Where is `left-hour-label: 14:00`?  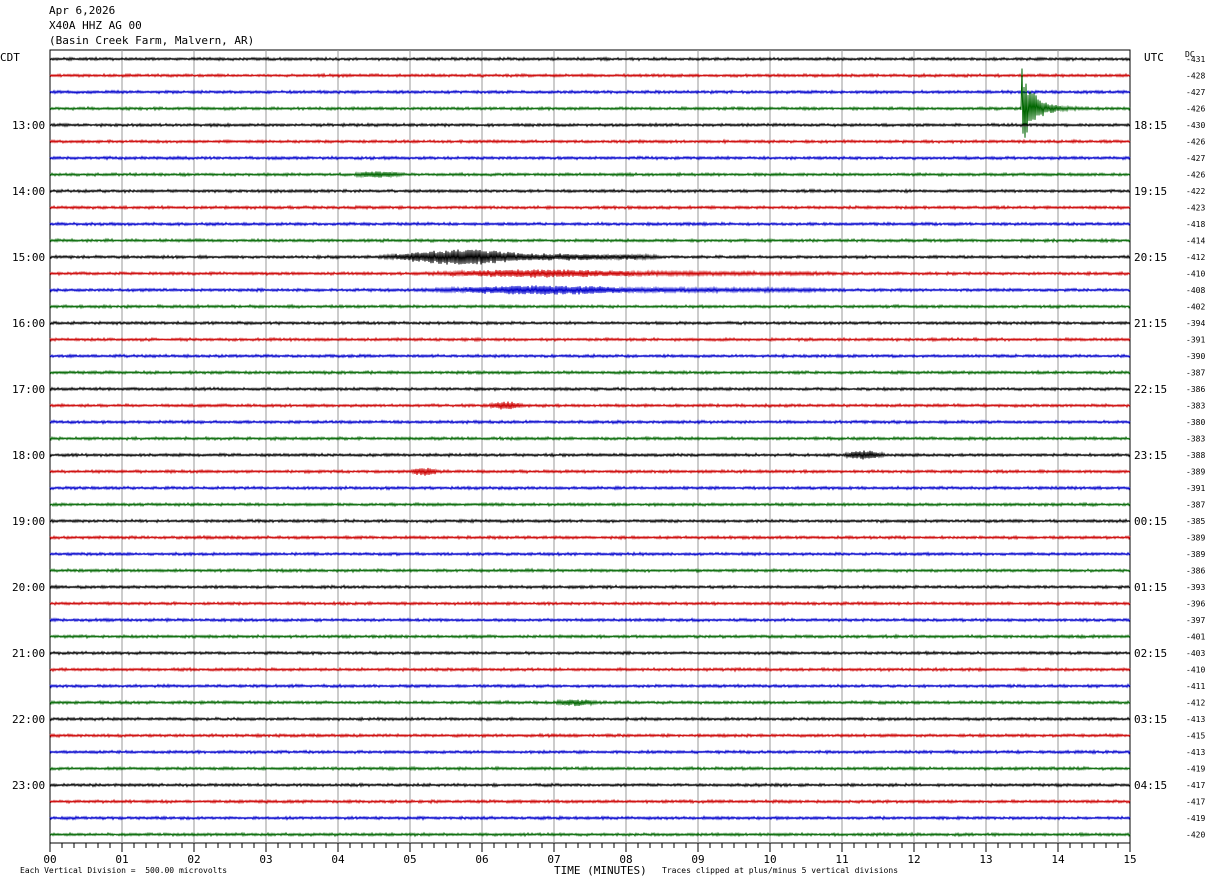
left-hour-label: 14:00 is located at coordinates (28, 191).